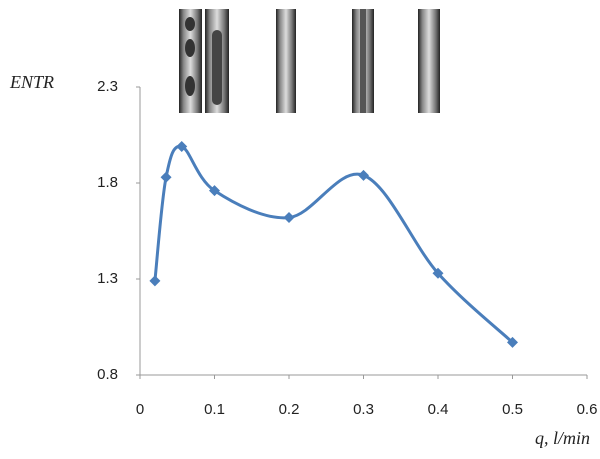  Describe the element at coordinates (107, 86) in the screenshot. I see `y-tick-label: 2.3` at that location.